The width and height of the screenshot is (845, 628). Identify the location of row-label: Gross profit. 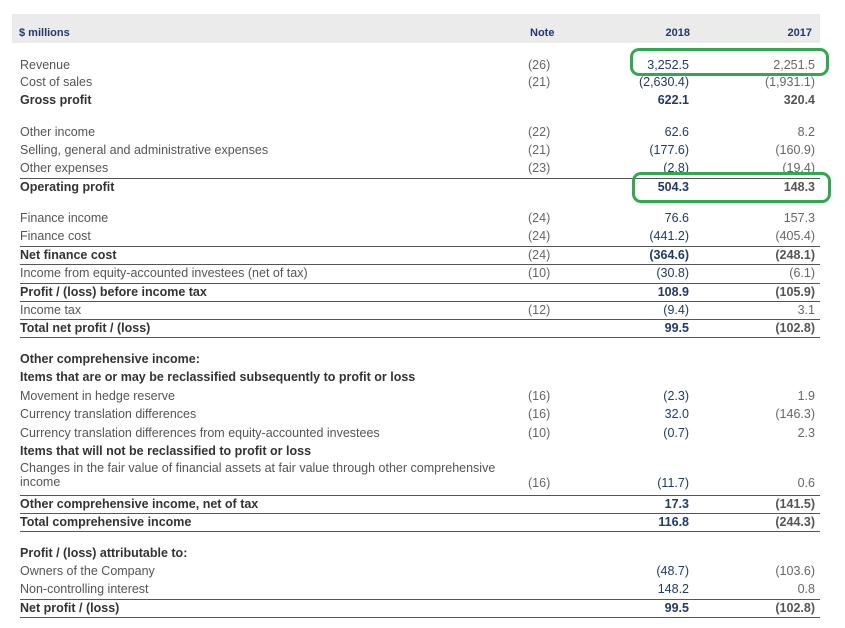
(56, 100).